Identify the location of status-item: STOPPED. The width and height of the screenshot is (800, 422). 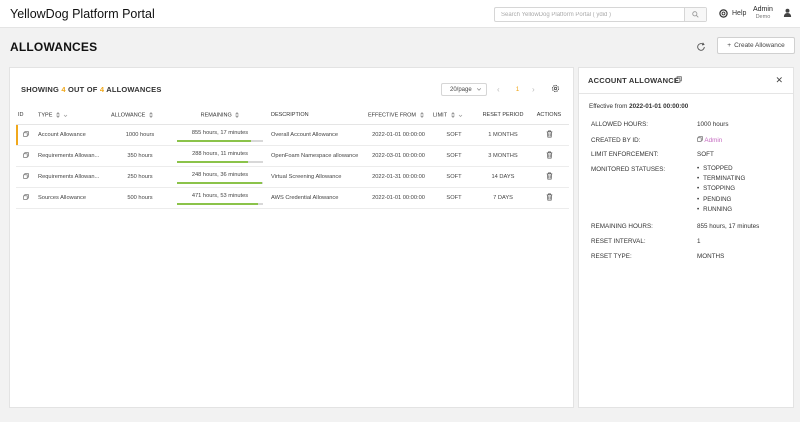
(721, 169).